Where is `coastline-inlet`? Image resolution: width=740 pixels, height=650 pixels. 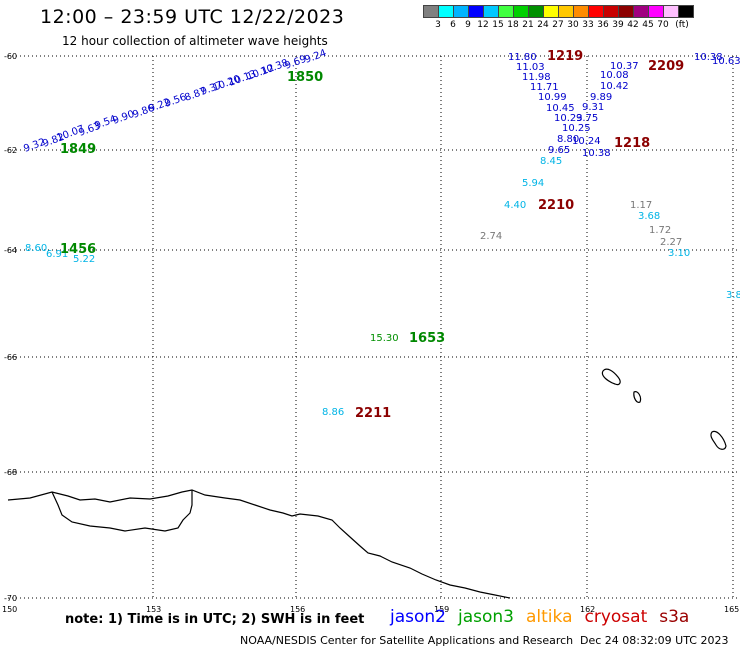 coastline-inlet is located at coordinates (122, 511).